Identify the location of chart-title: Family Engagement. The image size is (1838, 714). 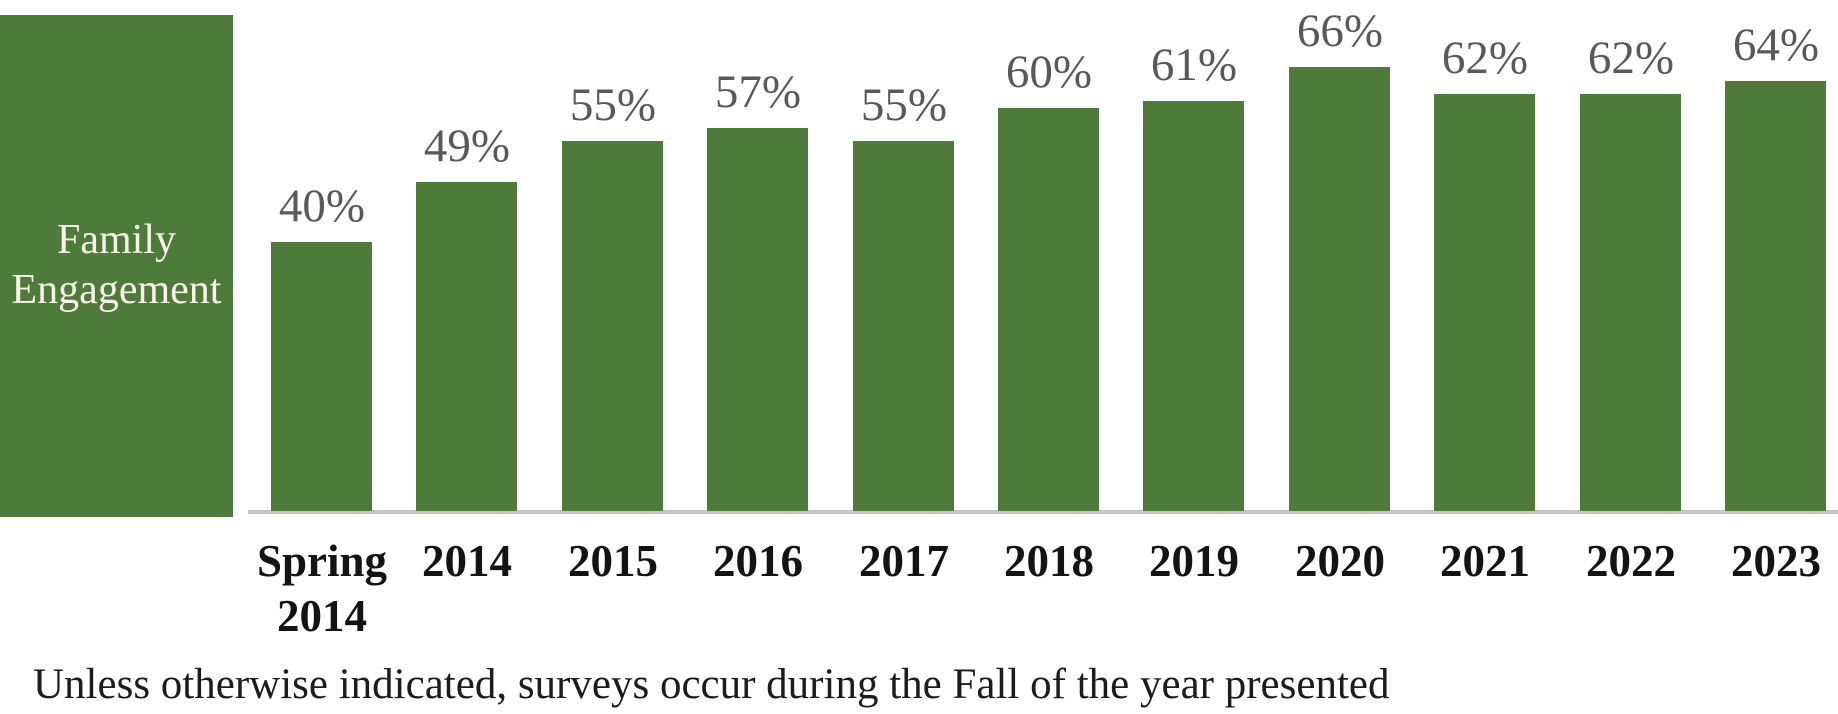
(116, 265).